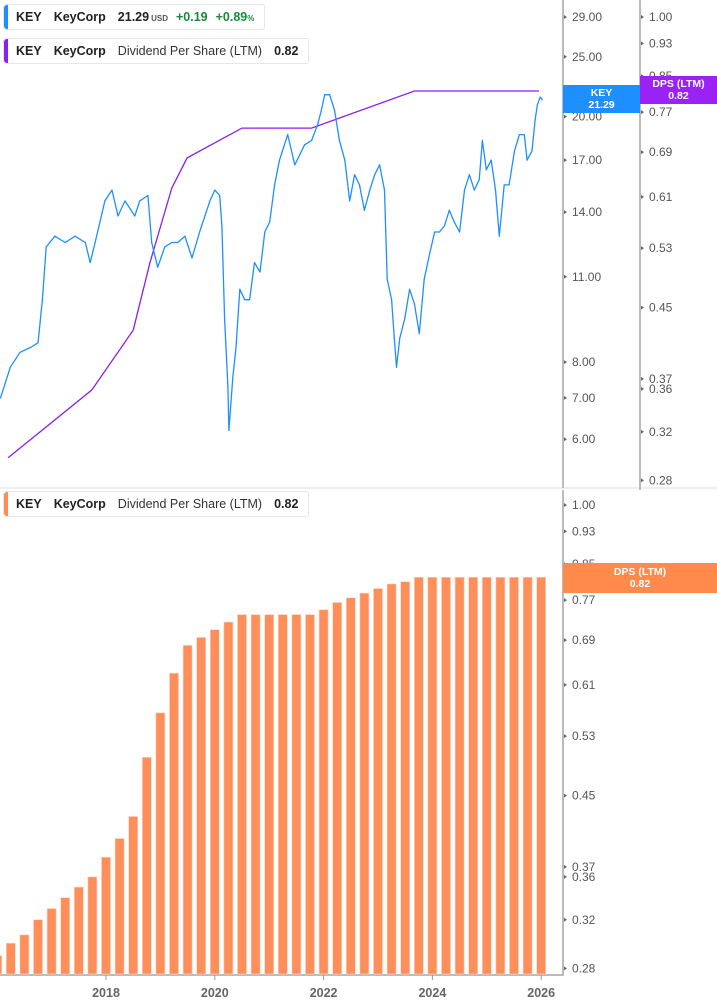  I want to click on dps-top-flag-value: 0.82, so click(678, 96).